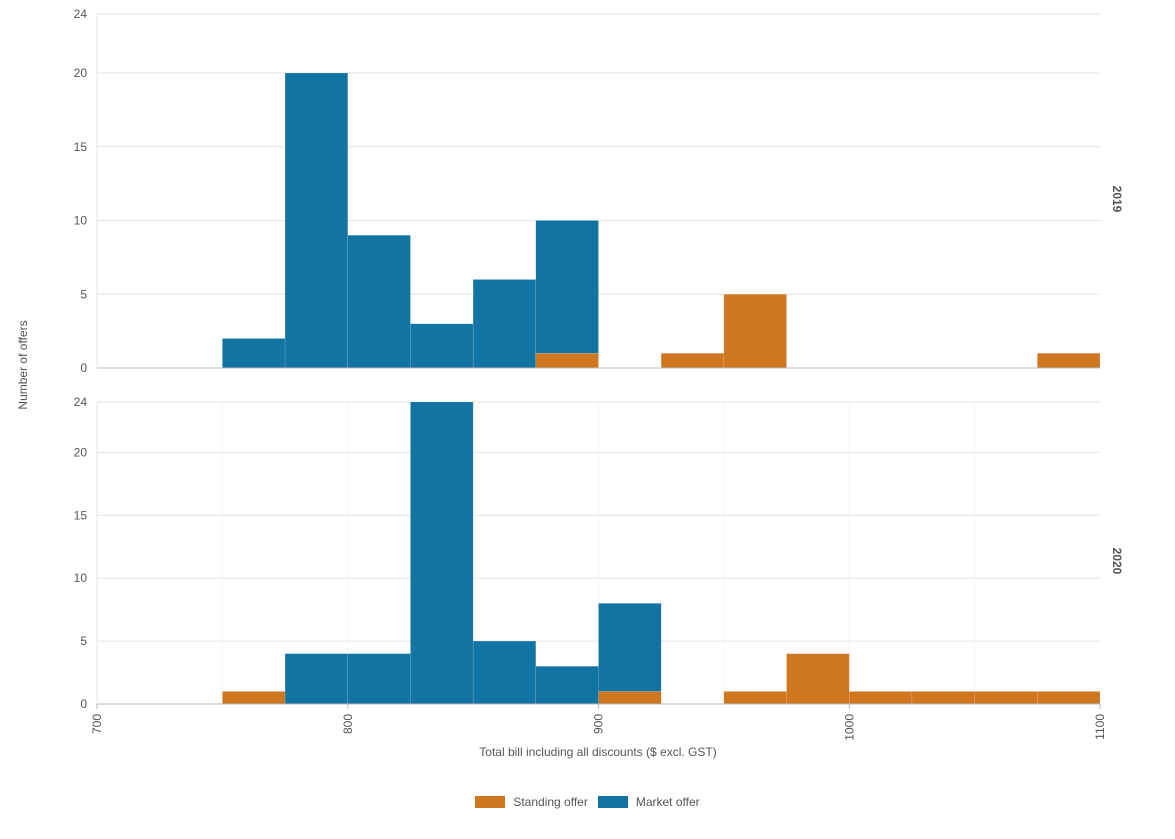 The height and width of the screenshot is (839, 1175). What do you see at coordinates (97, 724) in the screenshot?
I see `x-tick-label: 700` at bounding box center [97, 724].